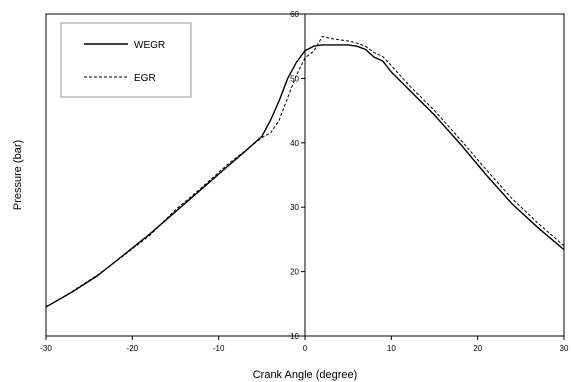 The height and width of the screenshot is (382, 571). What do you see at coordinates (294, 272) in the screenshot?
I see `y-tick-label-1: 20` at bounding box center [294, 272].